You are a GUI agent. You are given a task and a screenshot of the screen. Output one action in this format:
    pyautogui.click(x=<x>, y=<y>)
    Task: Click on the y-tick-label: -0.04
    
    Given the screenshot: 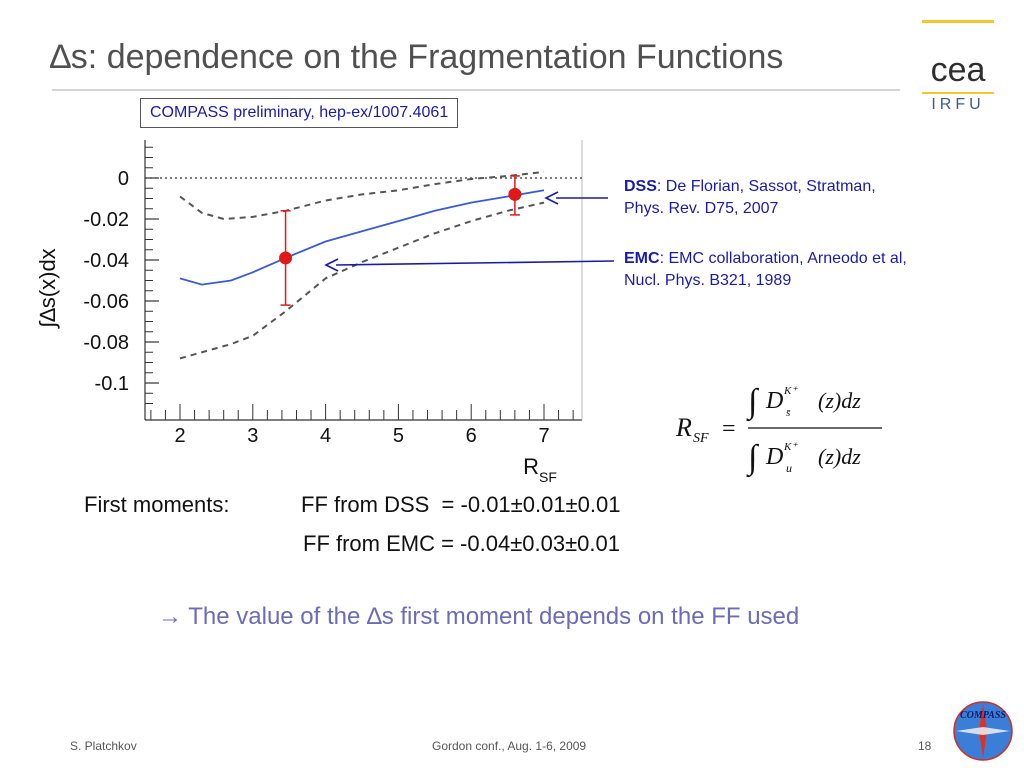 What is the action you would take?
    pyautogui.click(x=106, y=261)
    